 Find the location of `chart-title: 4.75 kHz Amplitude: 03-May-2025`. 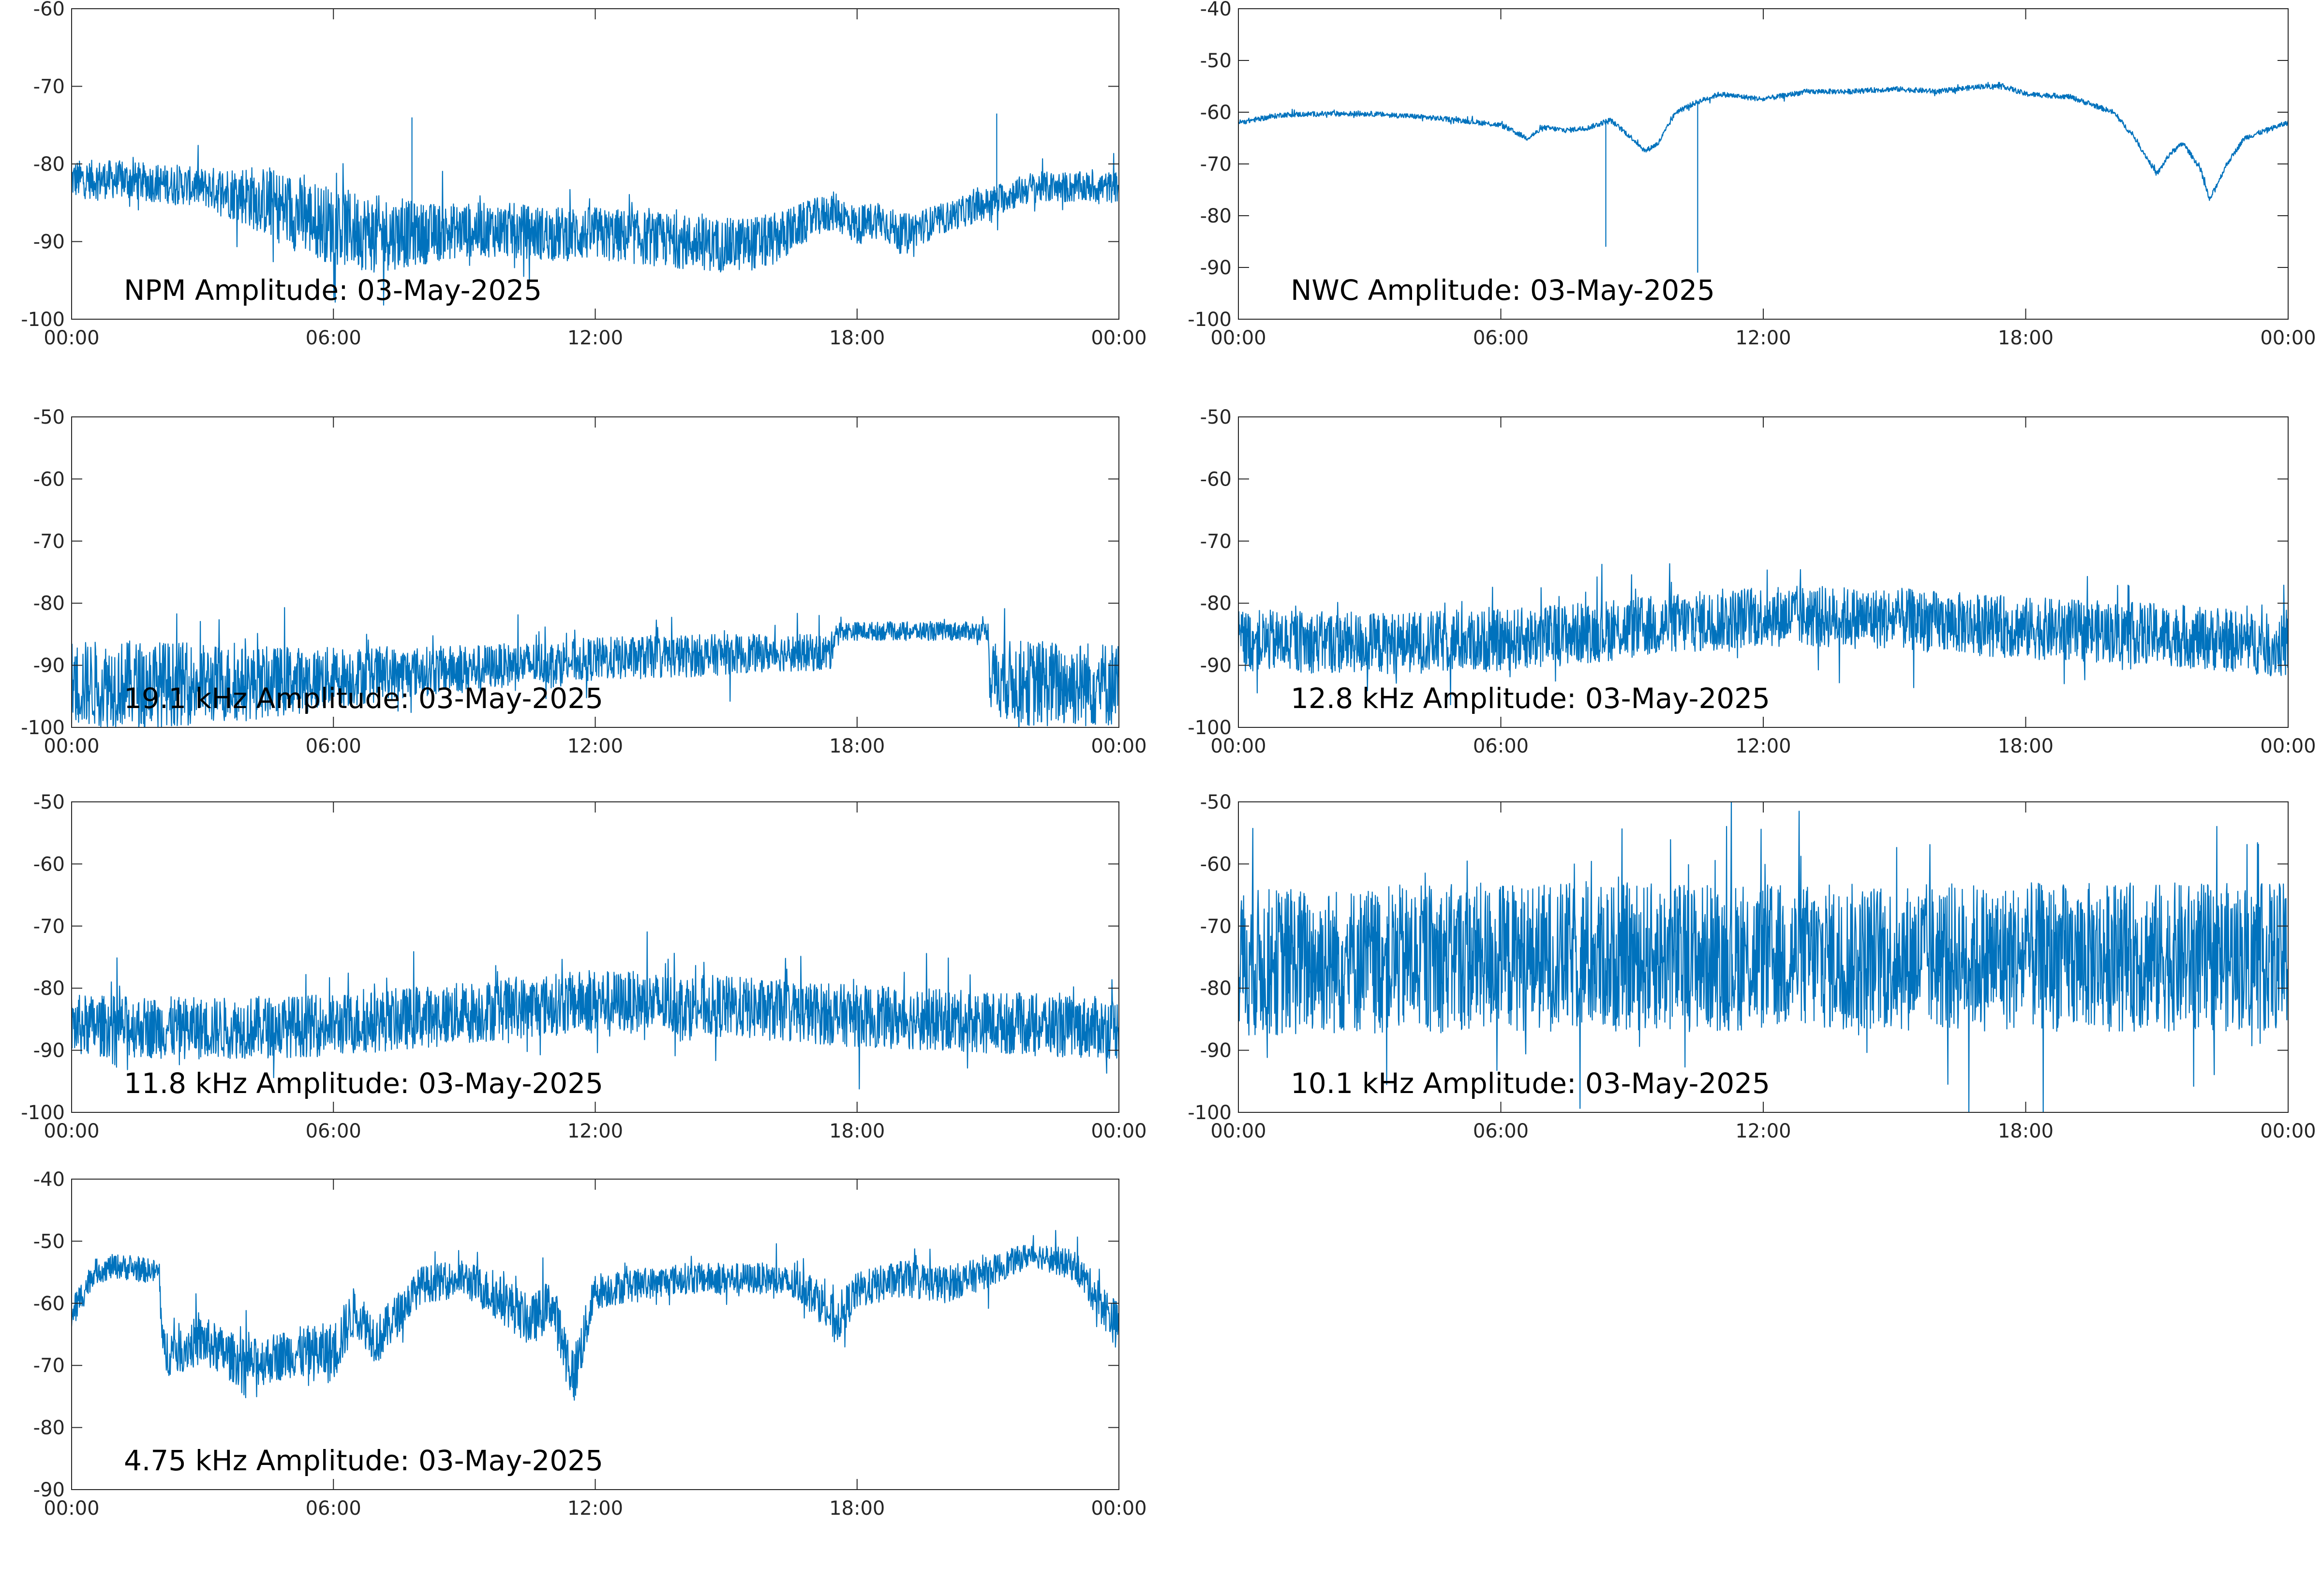

chart-title: 4.75 kHz Amplitude: 03-May-2025 is located at coordinates (363, 1460).